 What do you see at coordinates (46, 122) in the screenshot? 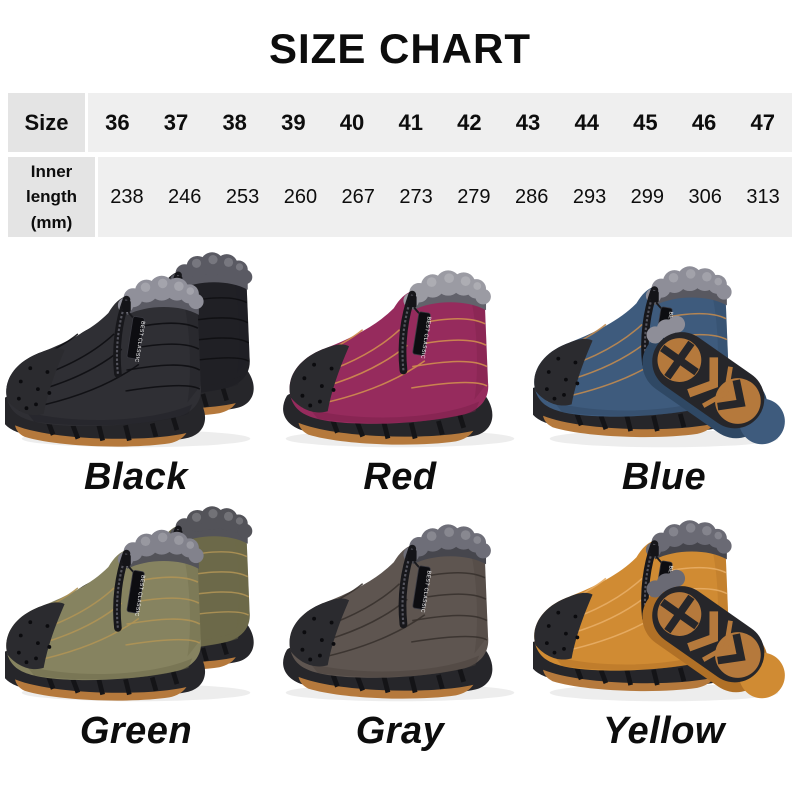
I see `size-header-cell: Size` at bounding box center [46, 122].